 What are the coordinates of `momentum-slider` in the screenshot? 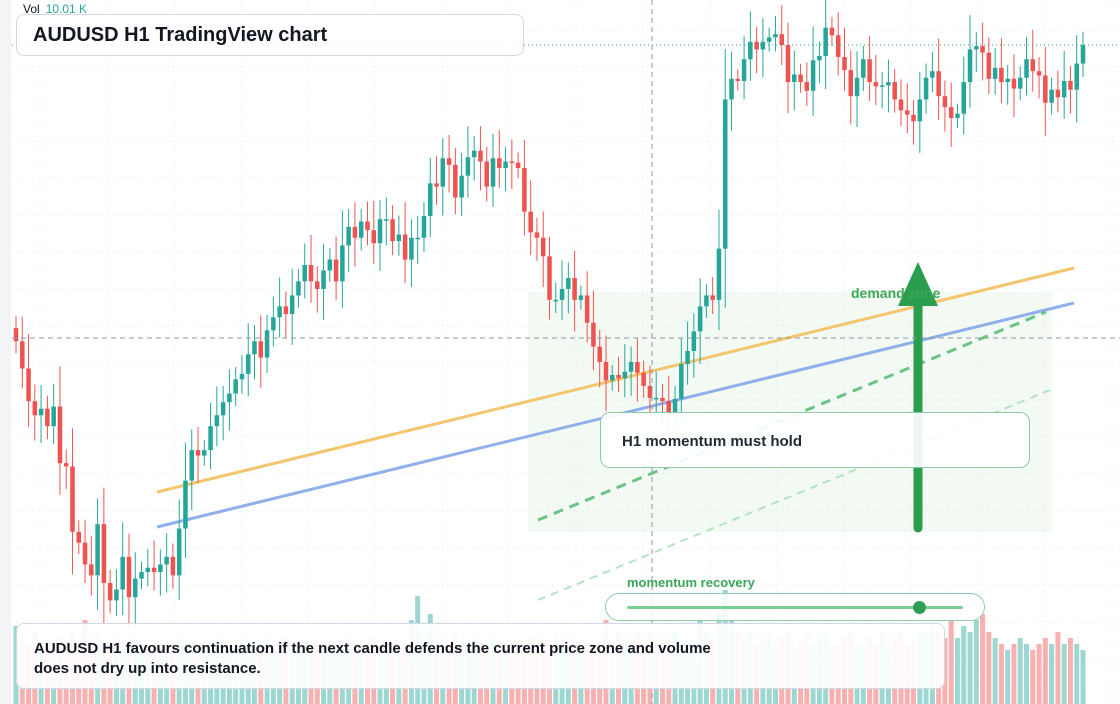 It's located at (795, 607).